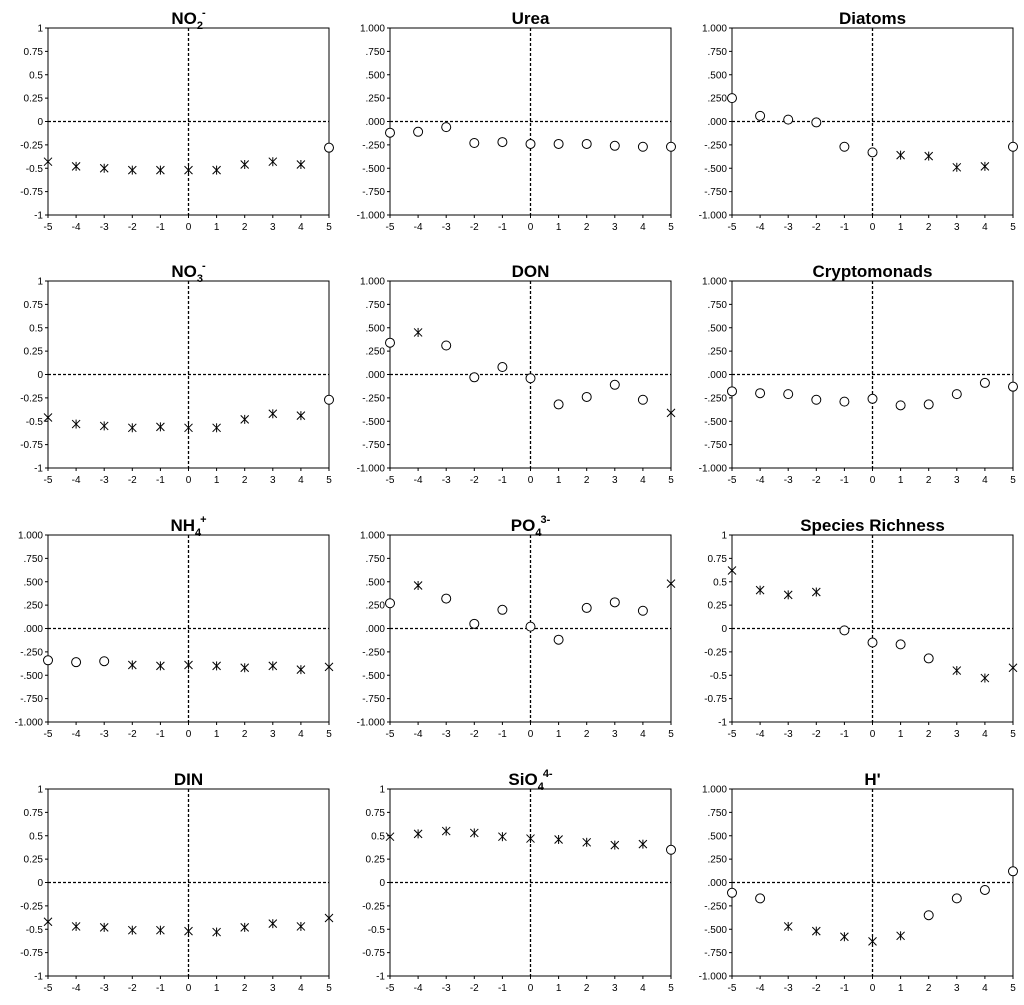 Image resolution: width=1024 pixels, height=1005 pixels. What do you see at coordinates (38, 977) in the screenshot?
I see `y-tick-label: -1` at bounding box center [38, 977].